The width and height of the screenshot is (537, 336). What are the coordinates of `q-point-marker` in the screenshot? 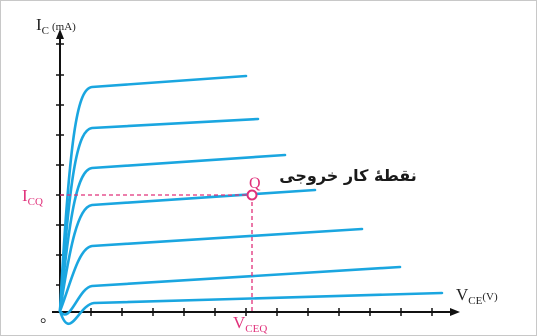 It's located at (252, 195).